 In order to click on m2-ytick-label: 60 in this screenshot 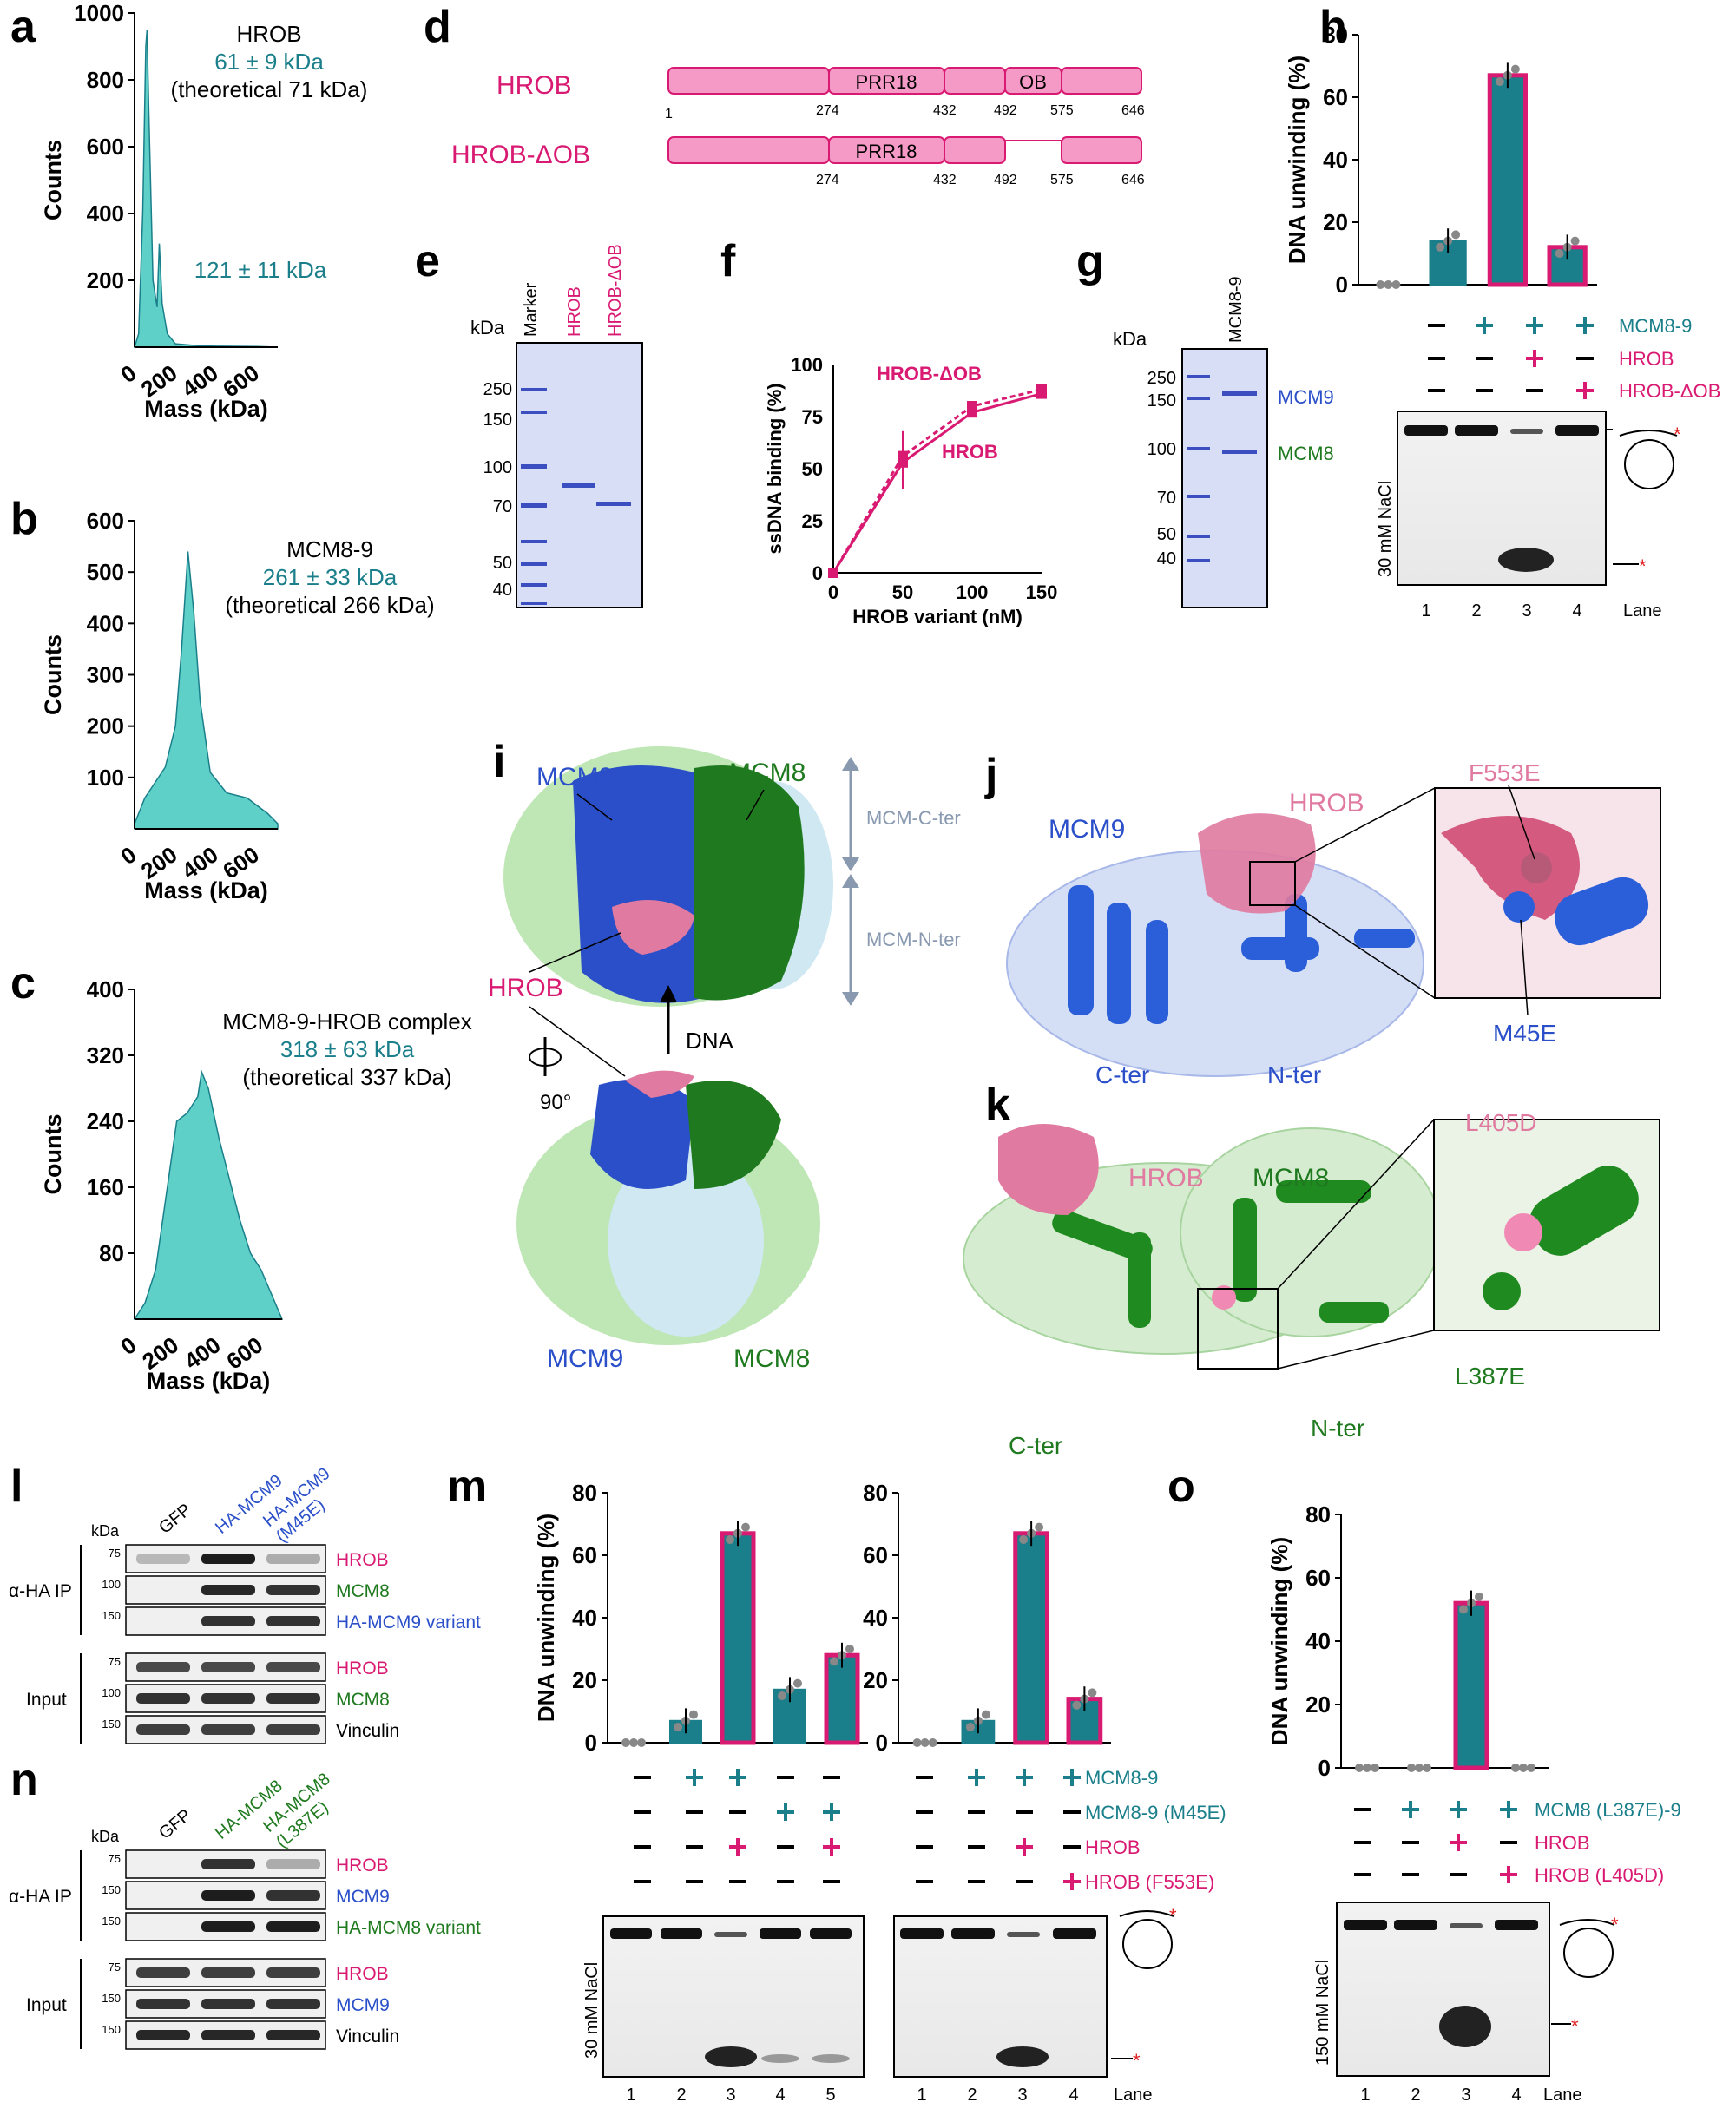, I will do `click(875, 1555)`.